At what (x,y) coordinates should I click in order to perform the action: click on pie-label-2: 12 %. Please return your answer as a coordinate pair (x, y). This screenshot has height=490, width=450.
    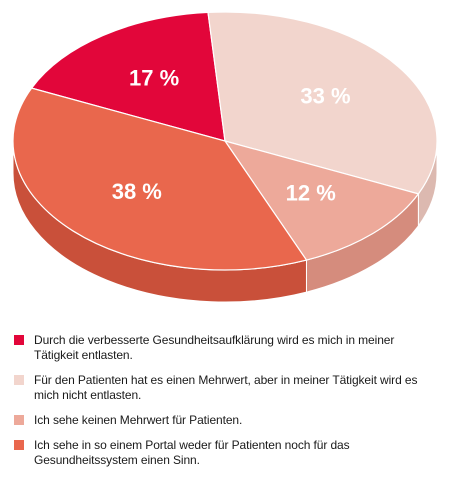
    Looking at the image, I should click on (311, 192).